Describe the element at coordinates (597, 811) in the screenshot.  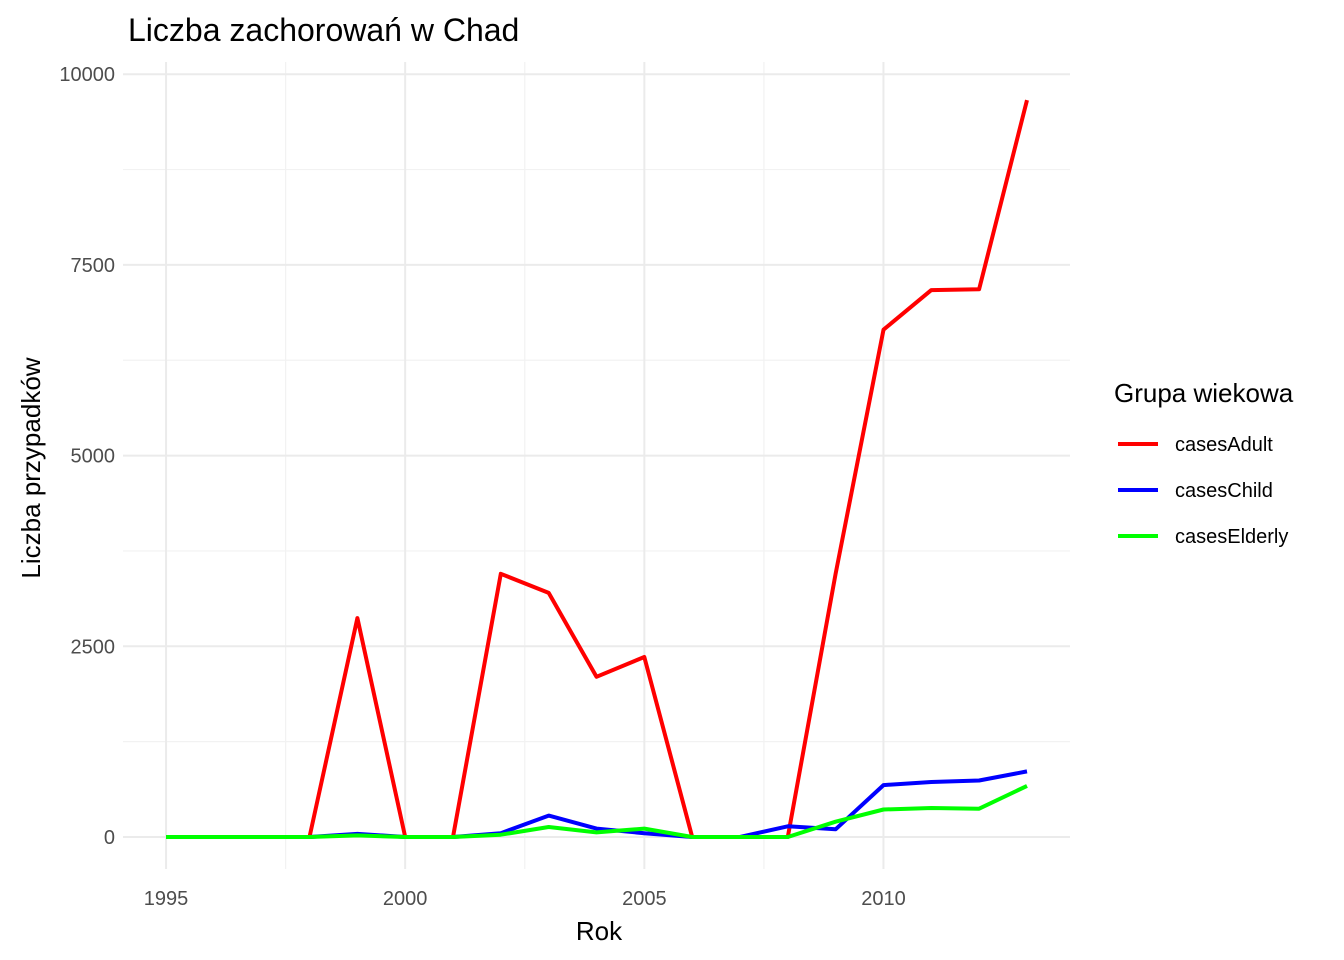
I see `series-line-casesElderly` at that location.